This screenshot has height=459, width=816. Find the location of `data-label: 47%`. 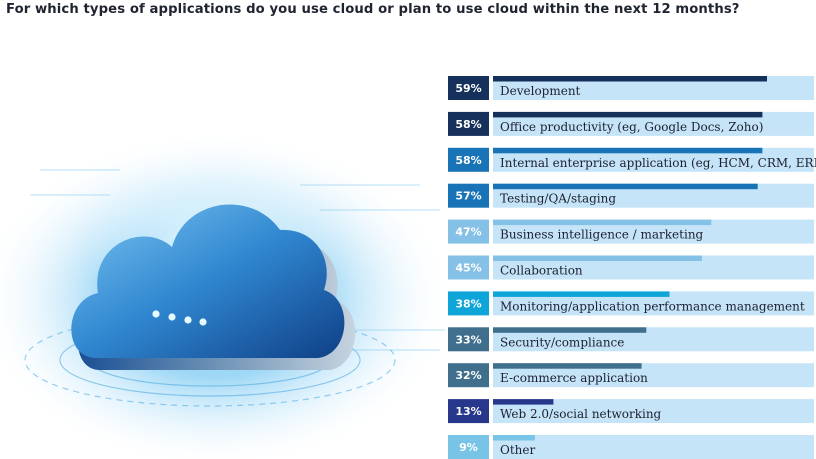

data-label: 47% is located at coordinates (468, 232).